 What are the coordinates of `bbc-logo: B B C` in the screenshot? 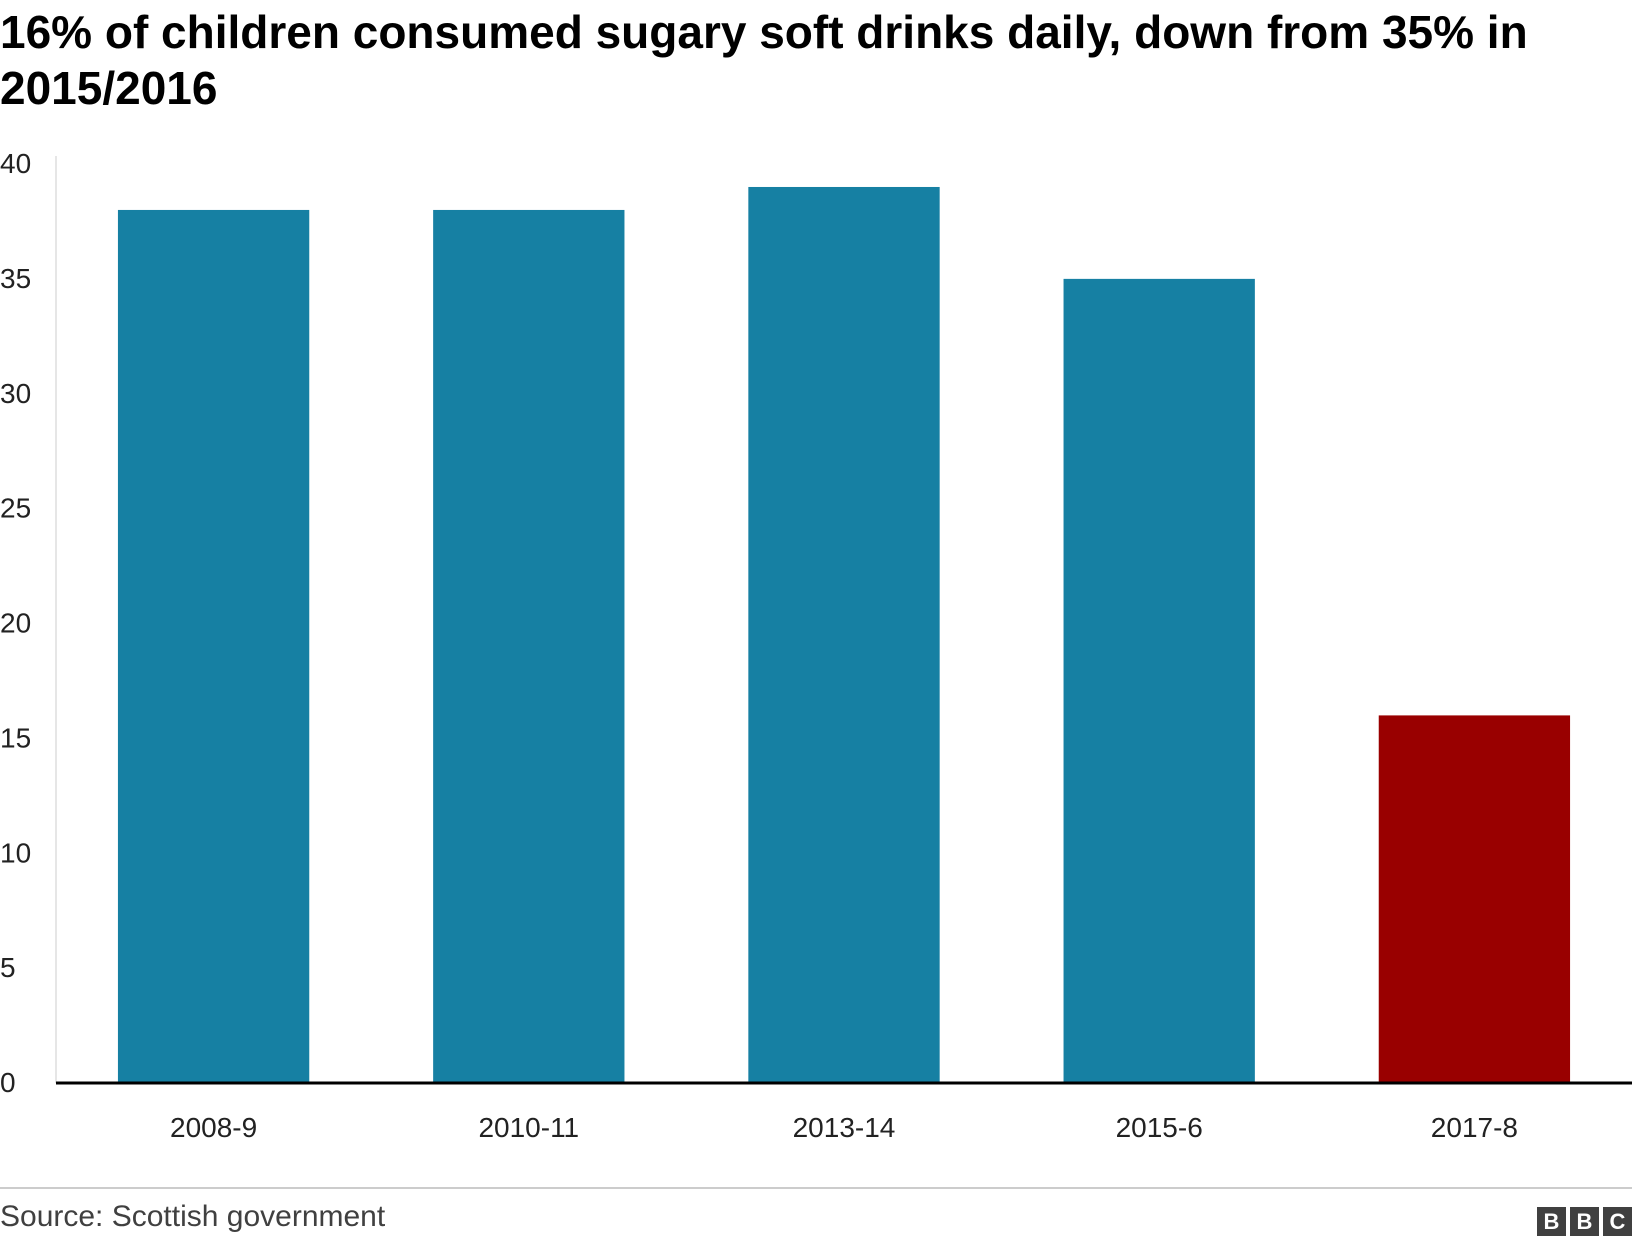 It's located at (1584, 1221).